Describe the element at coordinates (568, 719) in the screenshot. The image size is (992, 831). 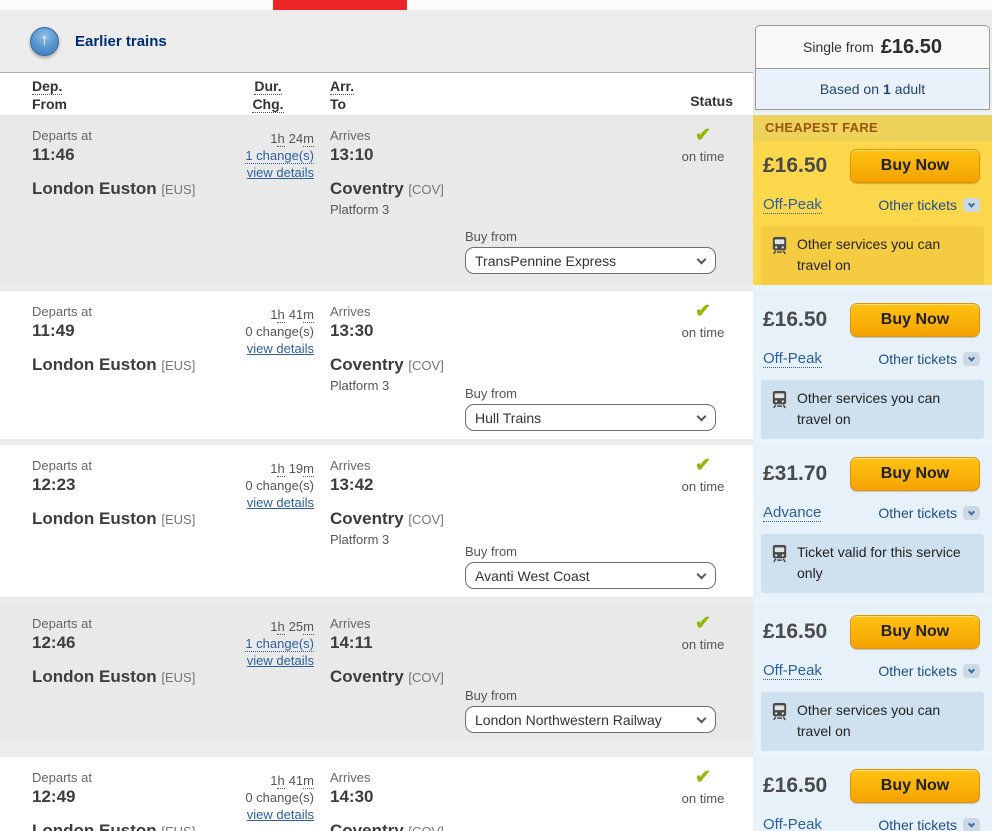
I see `operator-selected-option: London Northwestern Railway` at that location.